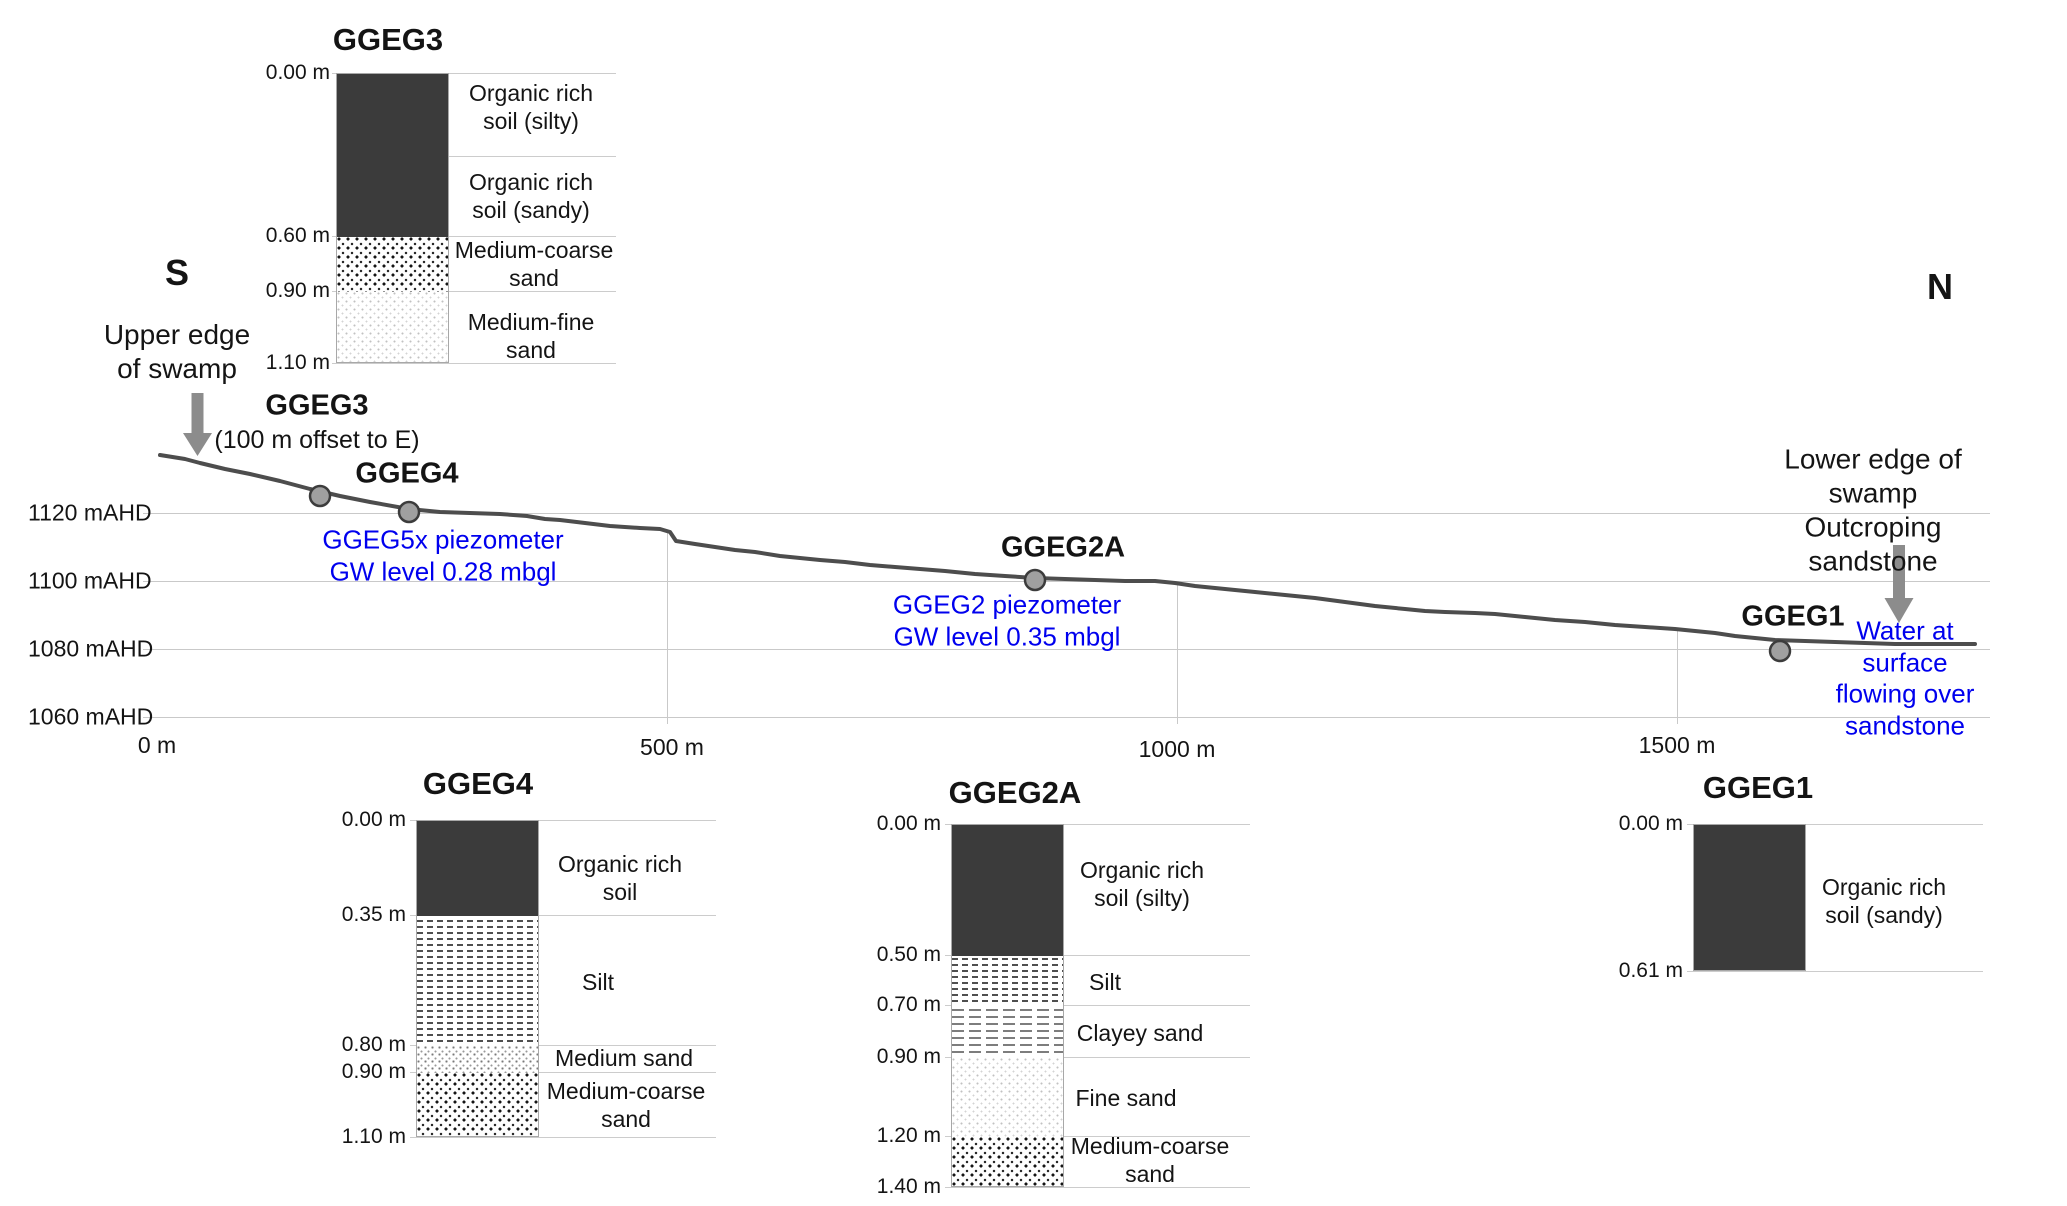  What do you see at coordinates (177, 273) in the screenshot?
I see `compass-south: S` at bounding box center [177, 273].